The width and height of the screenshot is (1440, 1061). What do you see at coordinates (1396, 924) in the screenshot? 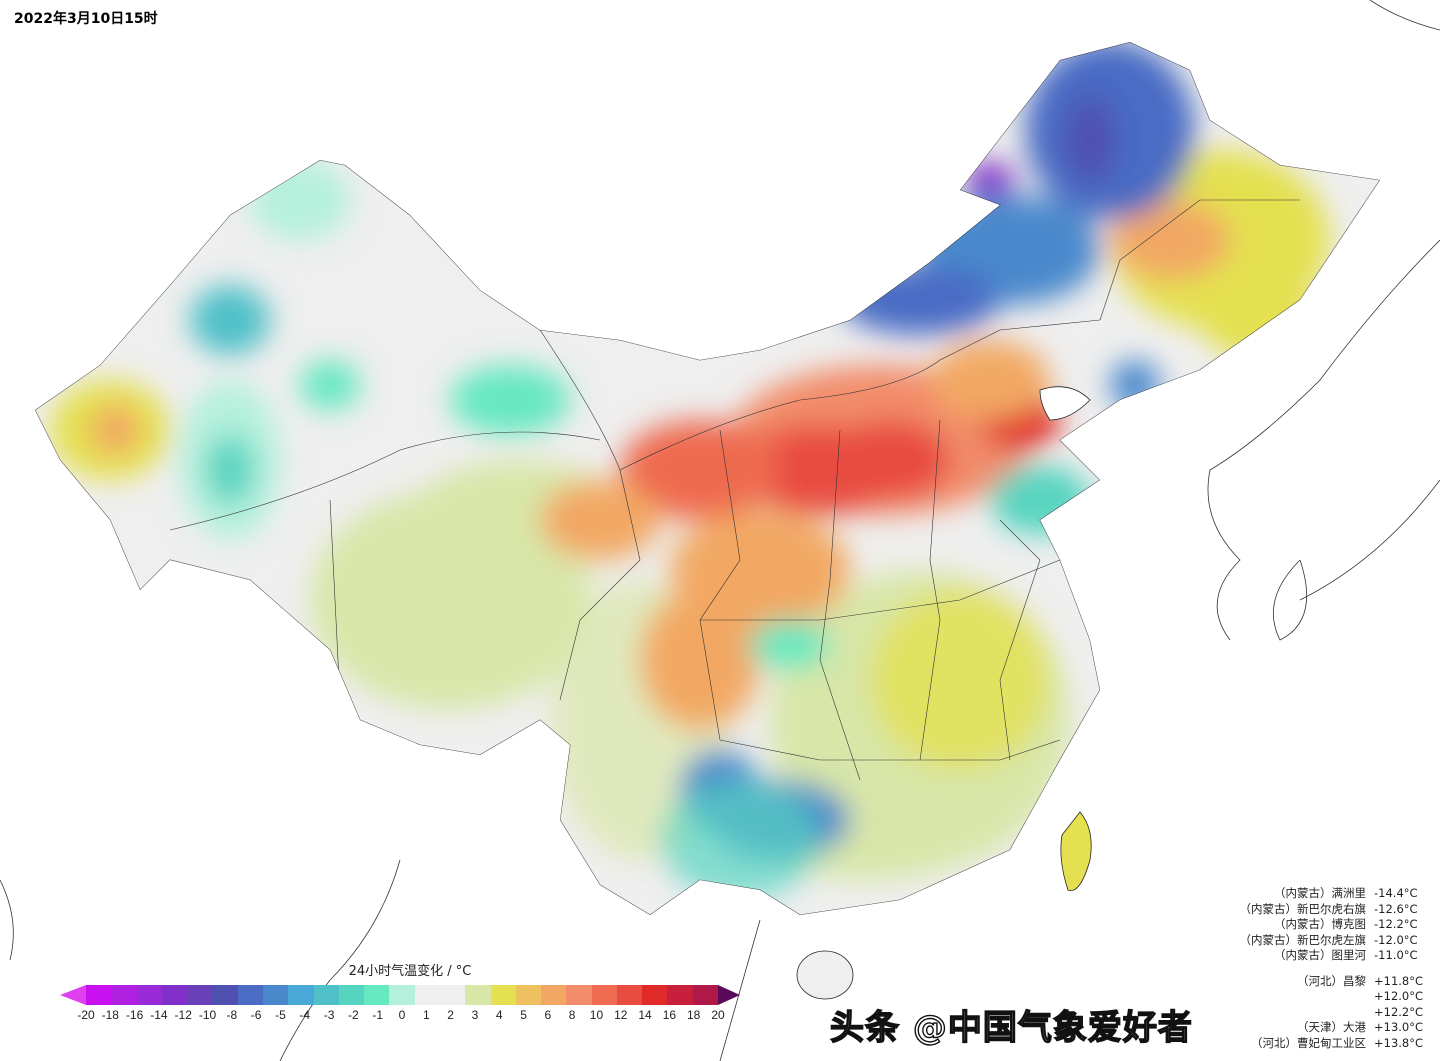
I see `station-value: -12.2°C` at bounding box center [1396, 924].